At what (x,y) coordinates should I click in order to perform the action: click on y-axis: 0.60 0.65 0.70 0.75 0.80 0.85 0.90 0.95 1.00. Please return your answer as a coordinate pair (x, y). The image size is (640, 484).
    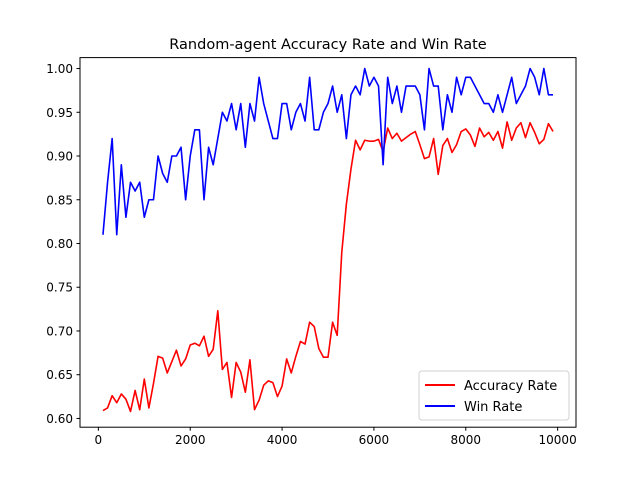
    Looking at the image, I should click on (63, 244).